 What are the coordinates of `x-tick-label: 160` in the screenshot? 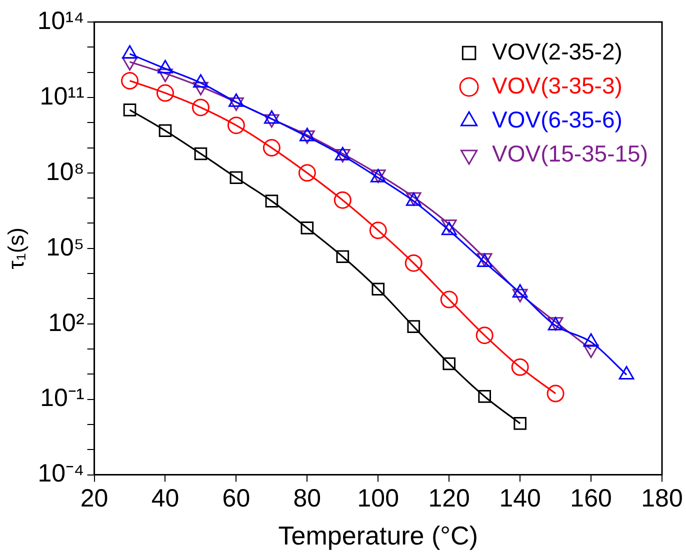 It's located at (591, 498).